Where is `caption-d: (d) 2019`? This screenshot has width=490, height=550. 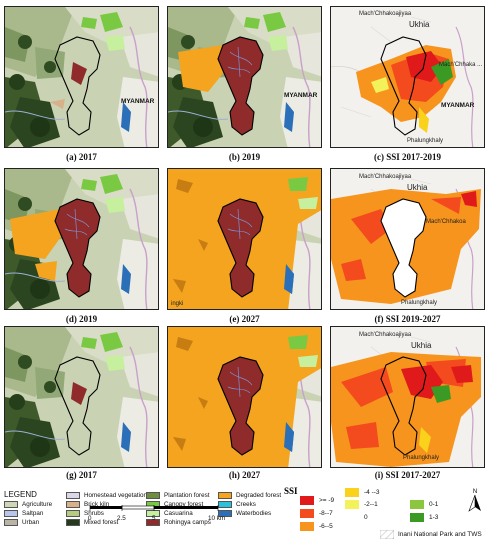
caption-d: (d) 2019 is located at coordinates (81, 319).